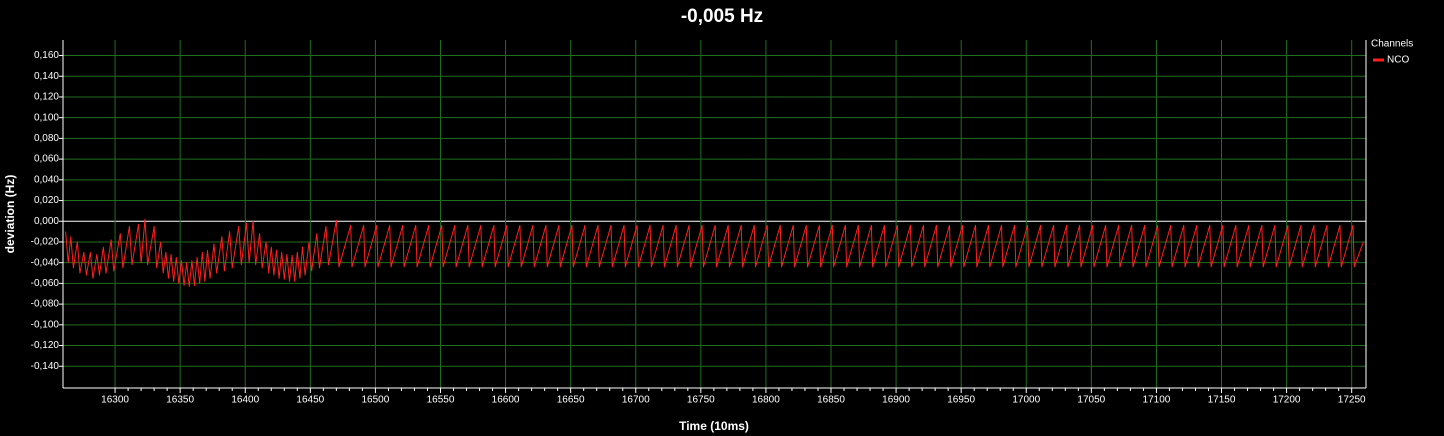 The image size is (1444, 436). What do you see at coordinates (701, 400) in the screenshot?
I see `x-tick-label: 16750` at bounding box center [701, 400].